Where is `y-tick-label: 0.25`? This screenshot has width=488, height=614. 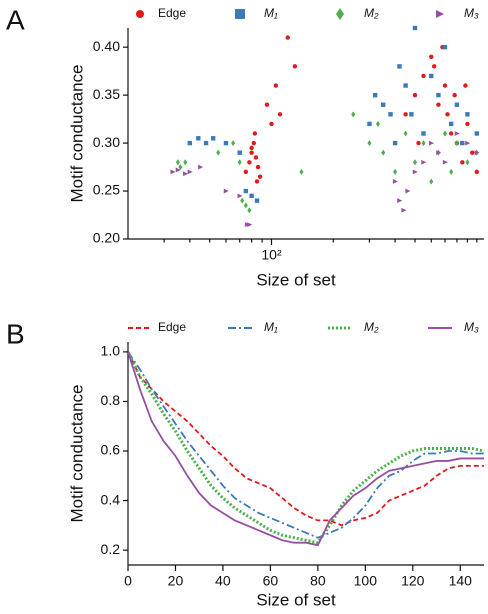
y-tick-label: 0.25 is located at coordinates (106, 190).